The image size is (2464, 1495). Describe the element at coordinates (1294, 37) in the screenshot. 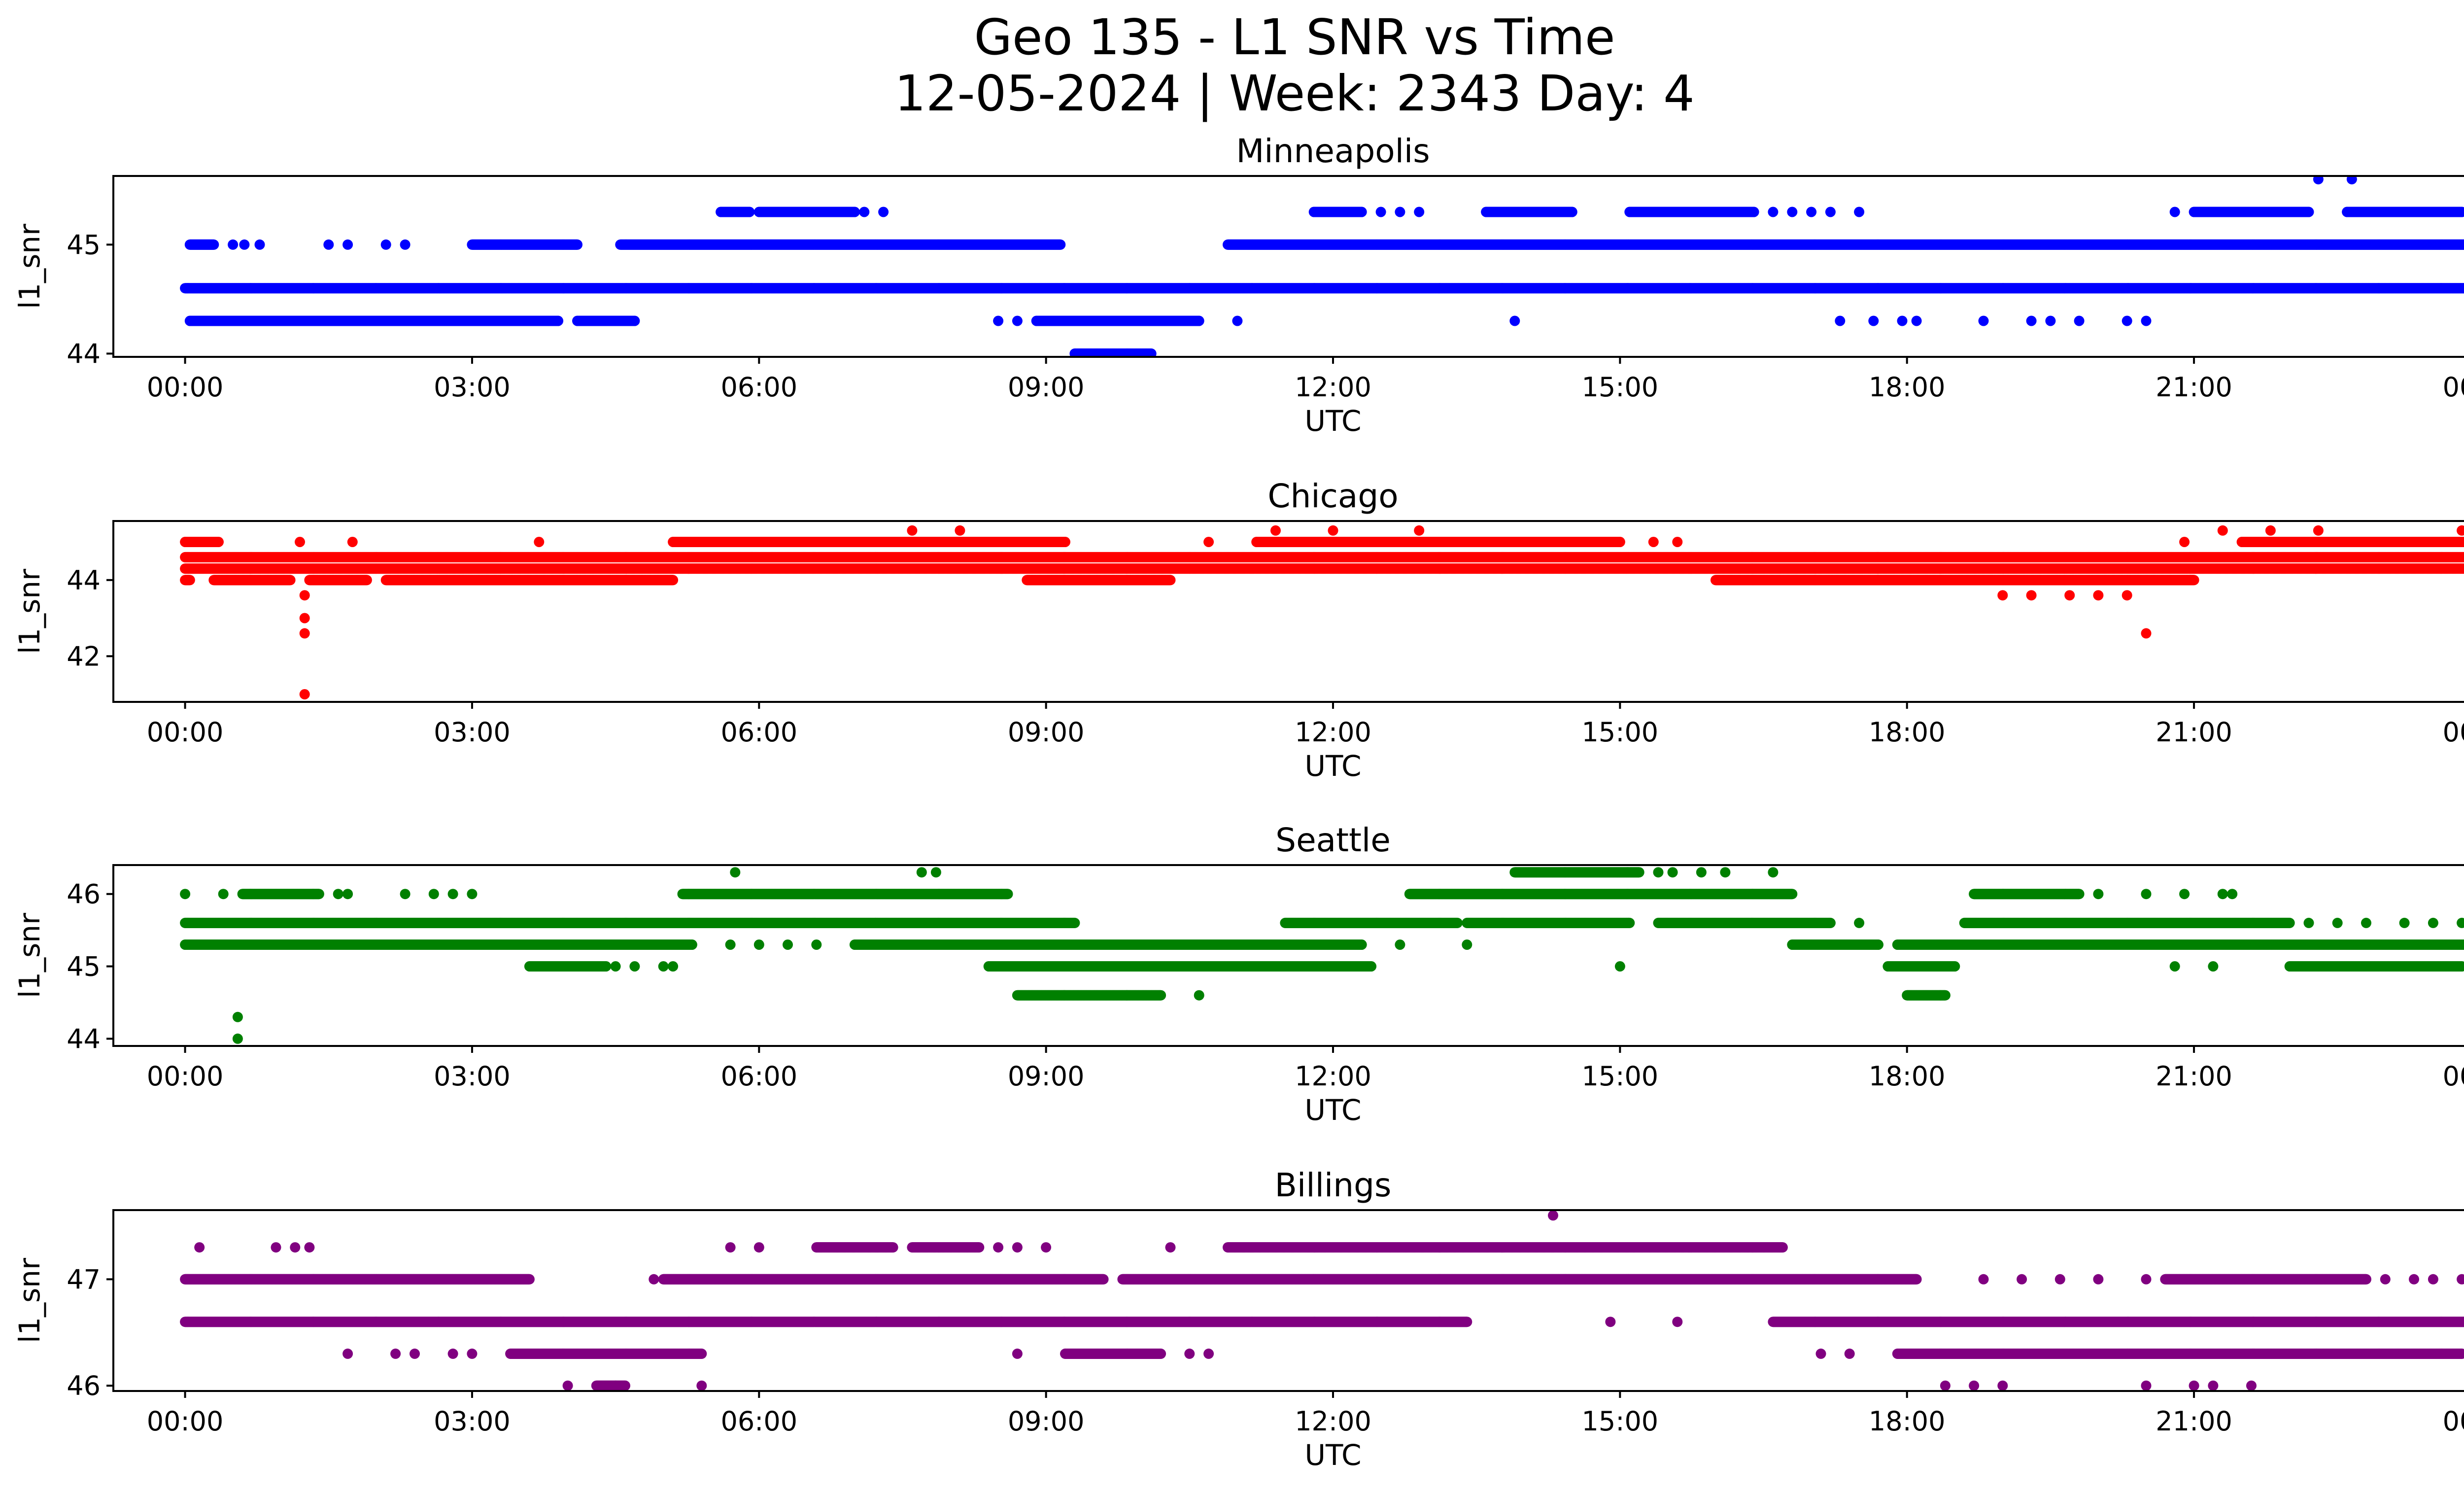

I see `figure-title-line-1: Geo 135 - L1 SNR vs Time` at that location.